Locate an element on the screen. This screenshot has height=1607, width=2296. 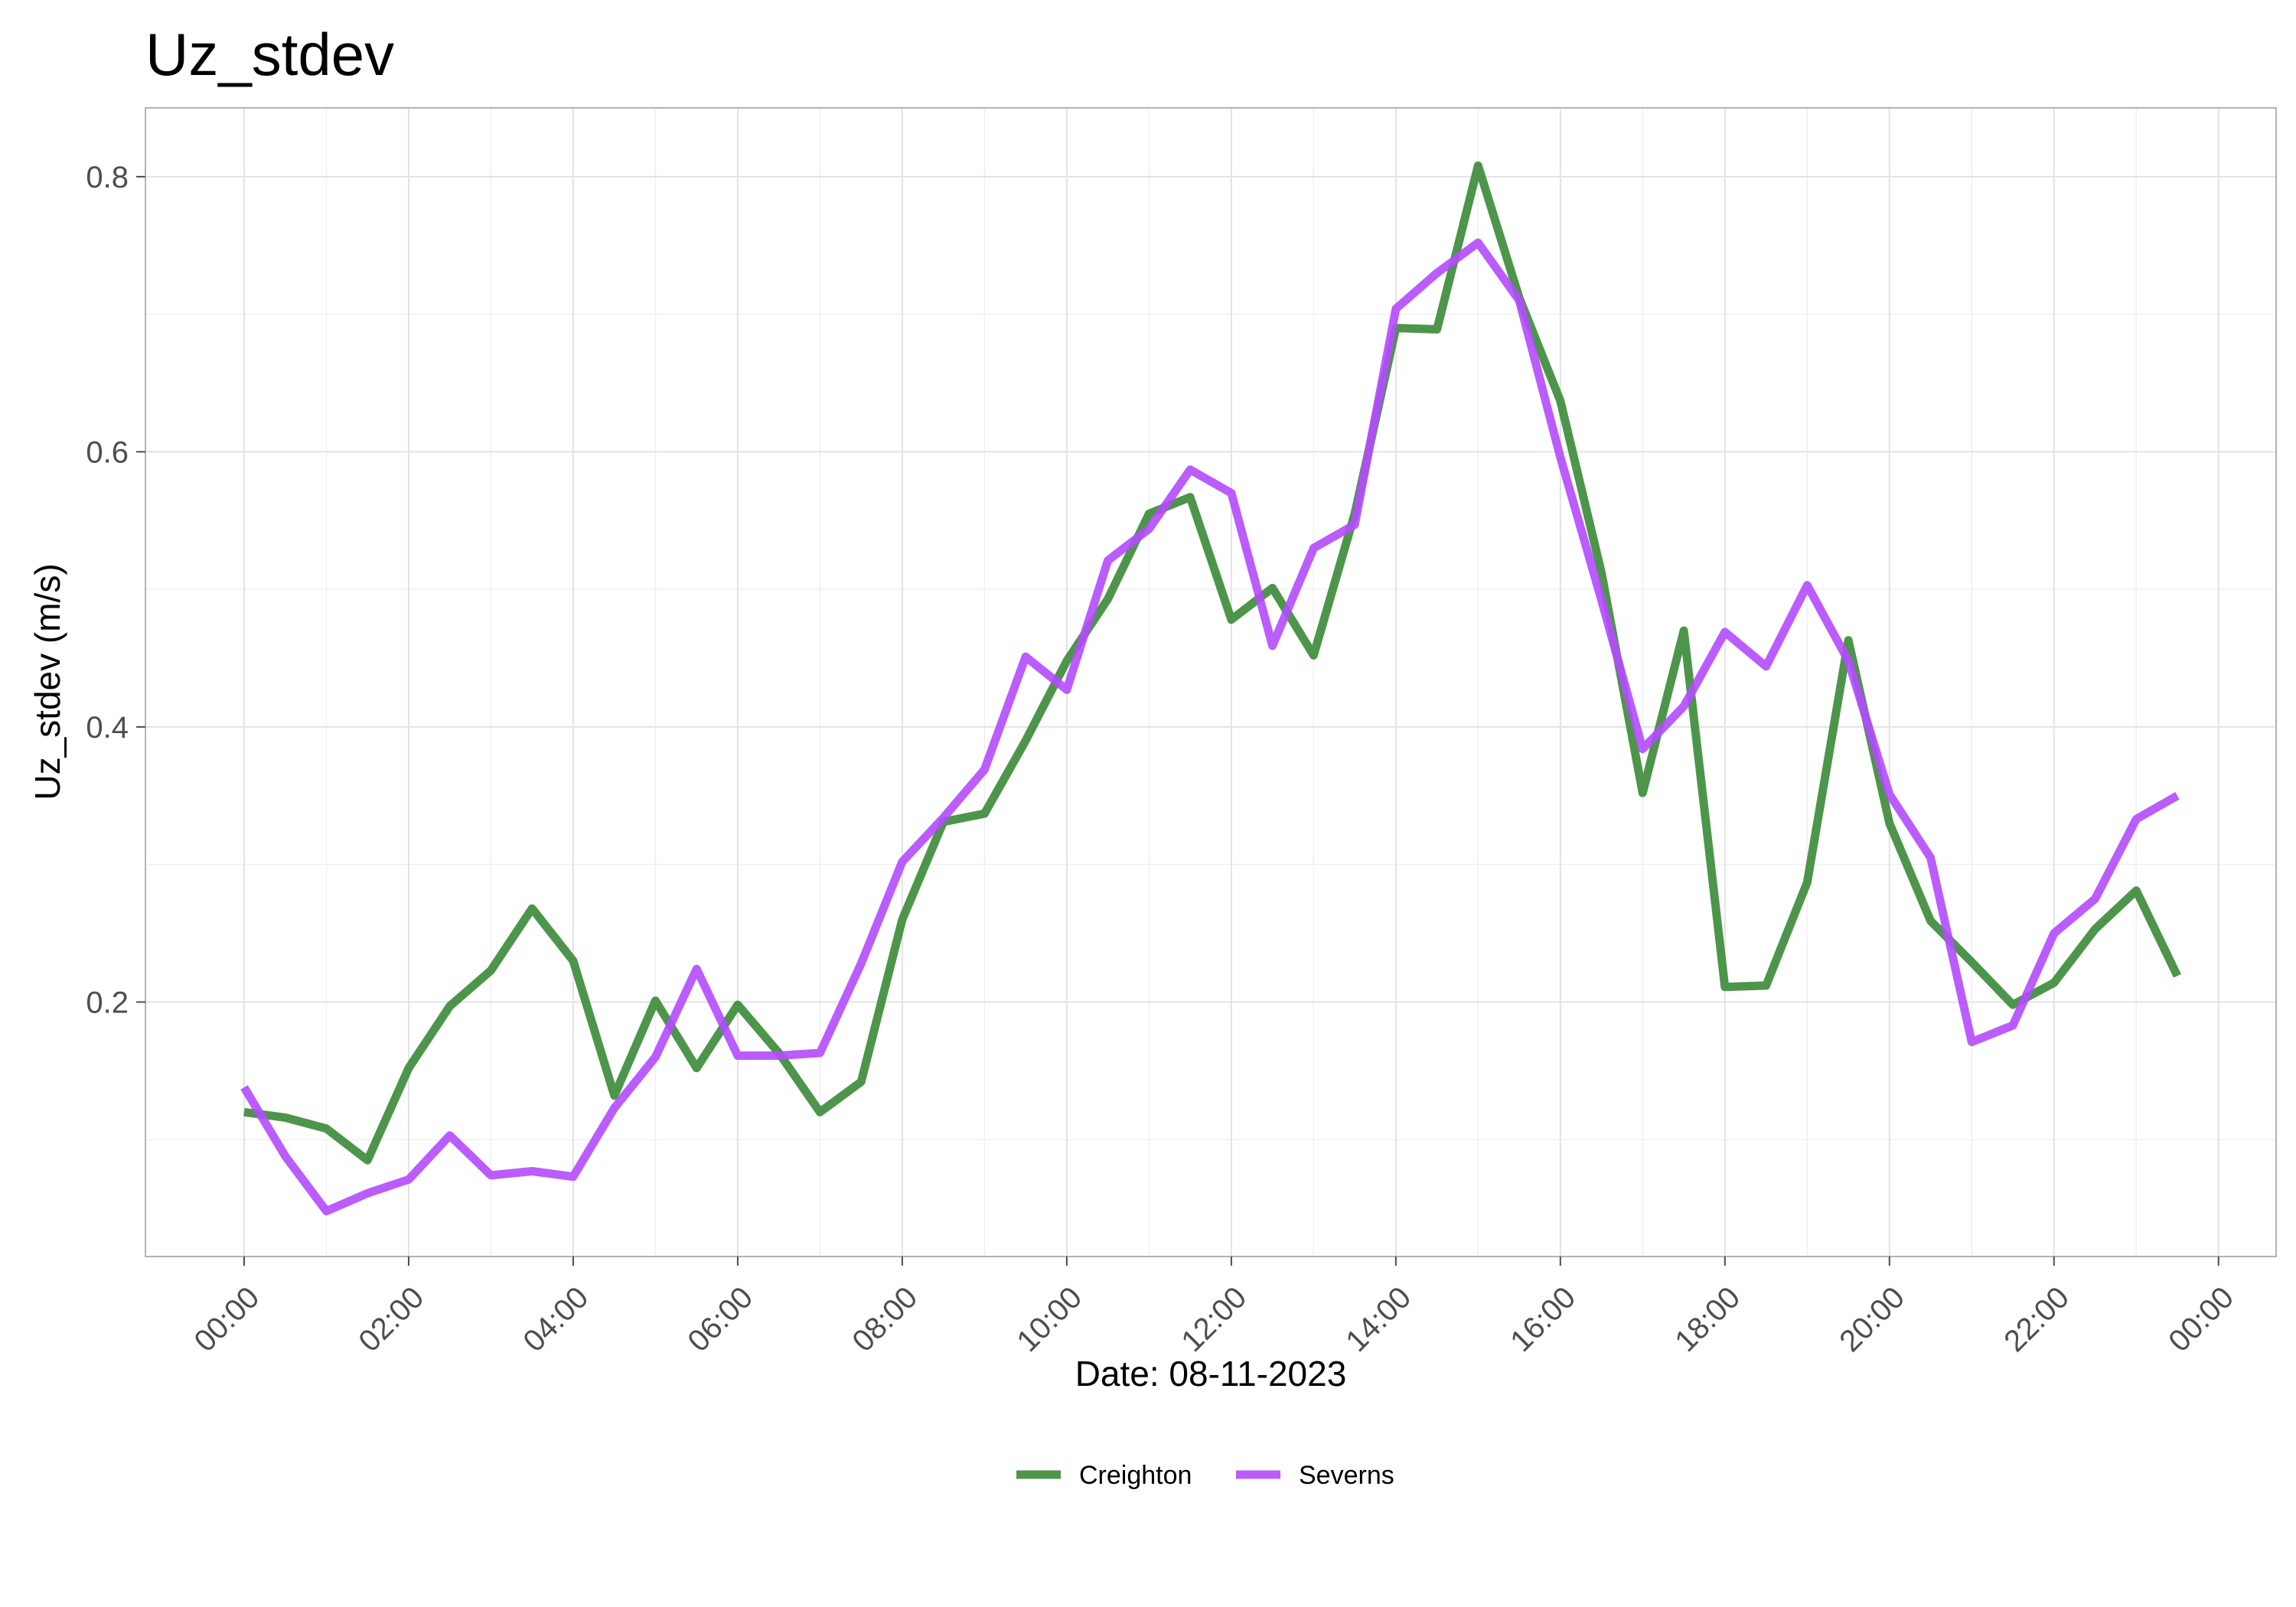
legend-label-creighton: Creighton is located at coordinates (1135, 1476).